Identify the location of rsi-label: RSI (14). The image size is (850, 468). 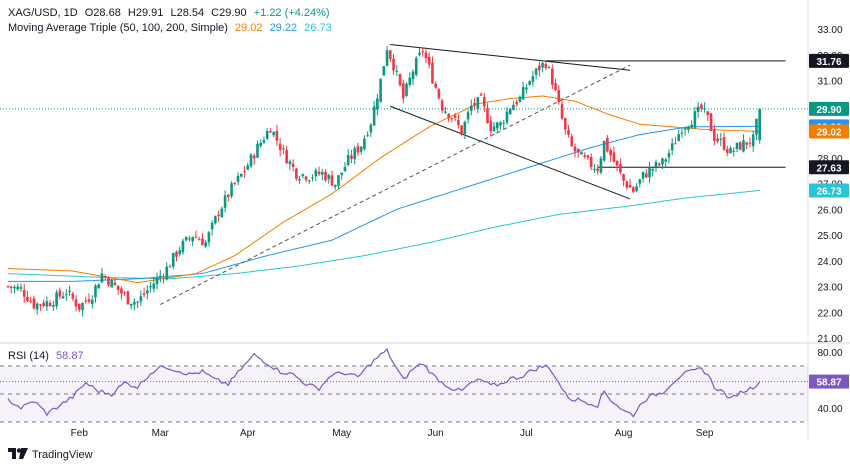
(28, 356).